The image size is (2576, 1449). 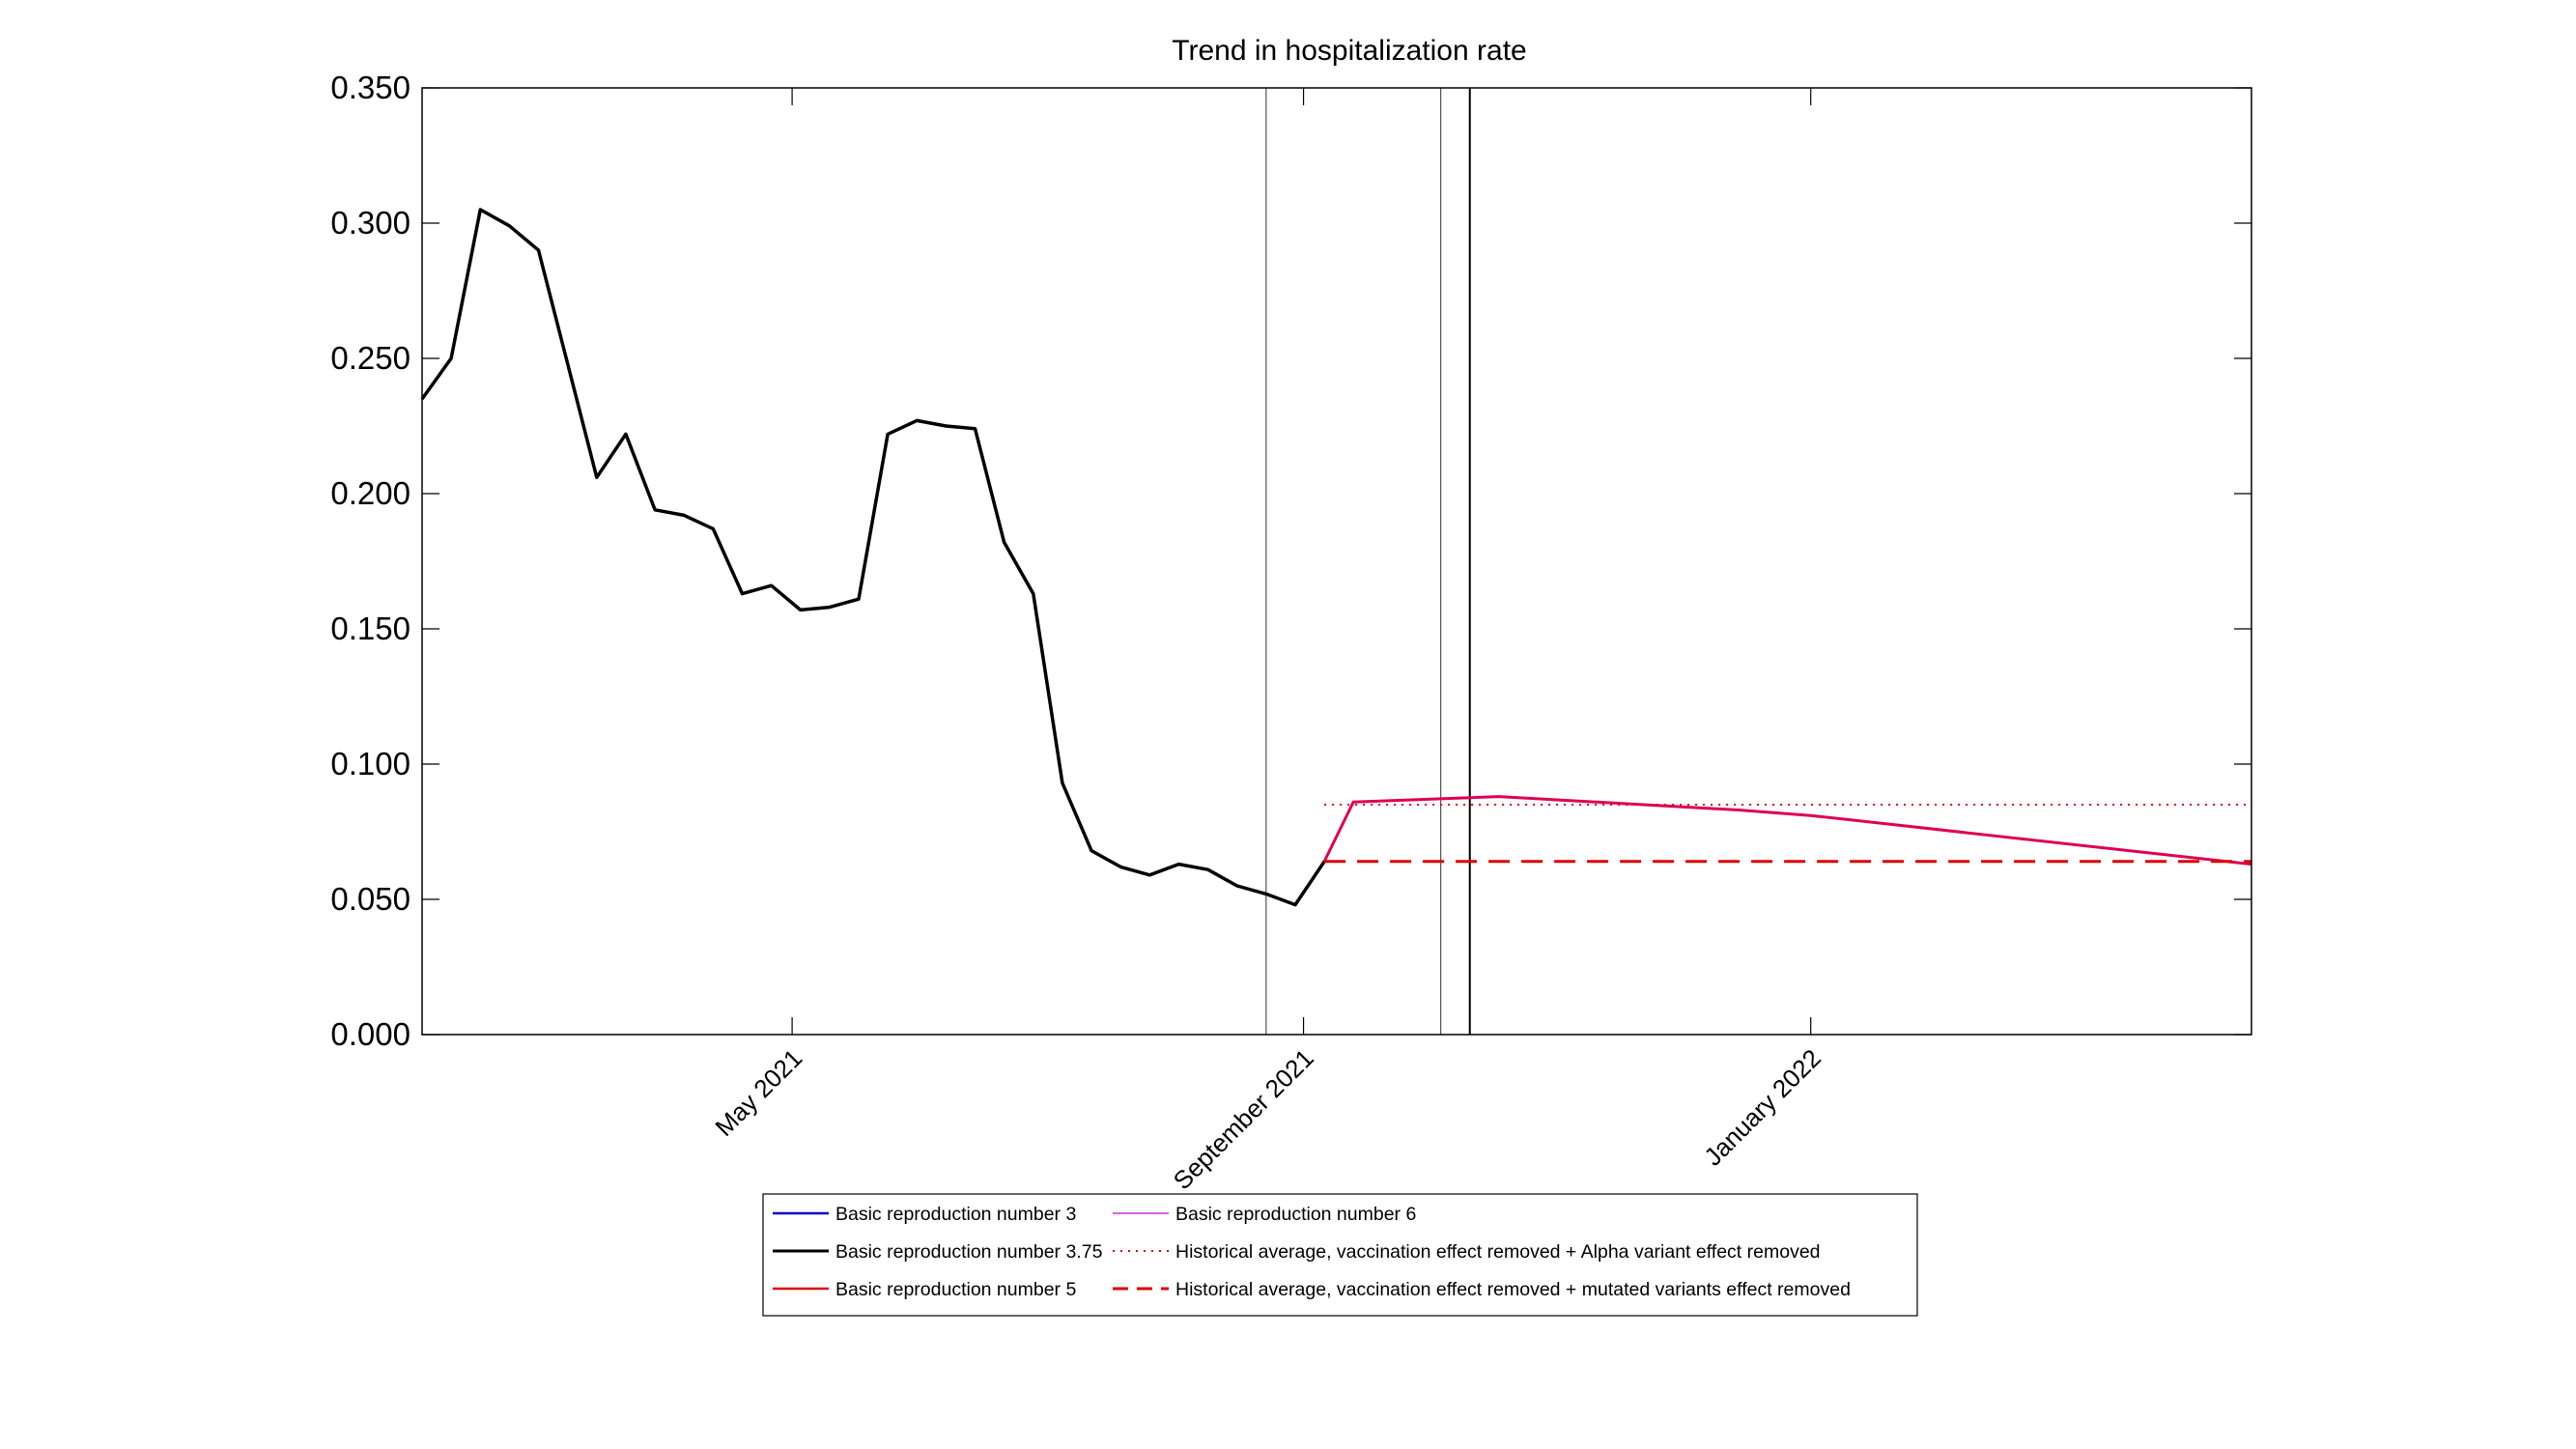 What do you see at coordinates (370, 223) in the screenshot?
I see `y-tick-label: 0.300` at bounding box center [370, 223].